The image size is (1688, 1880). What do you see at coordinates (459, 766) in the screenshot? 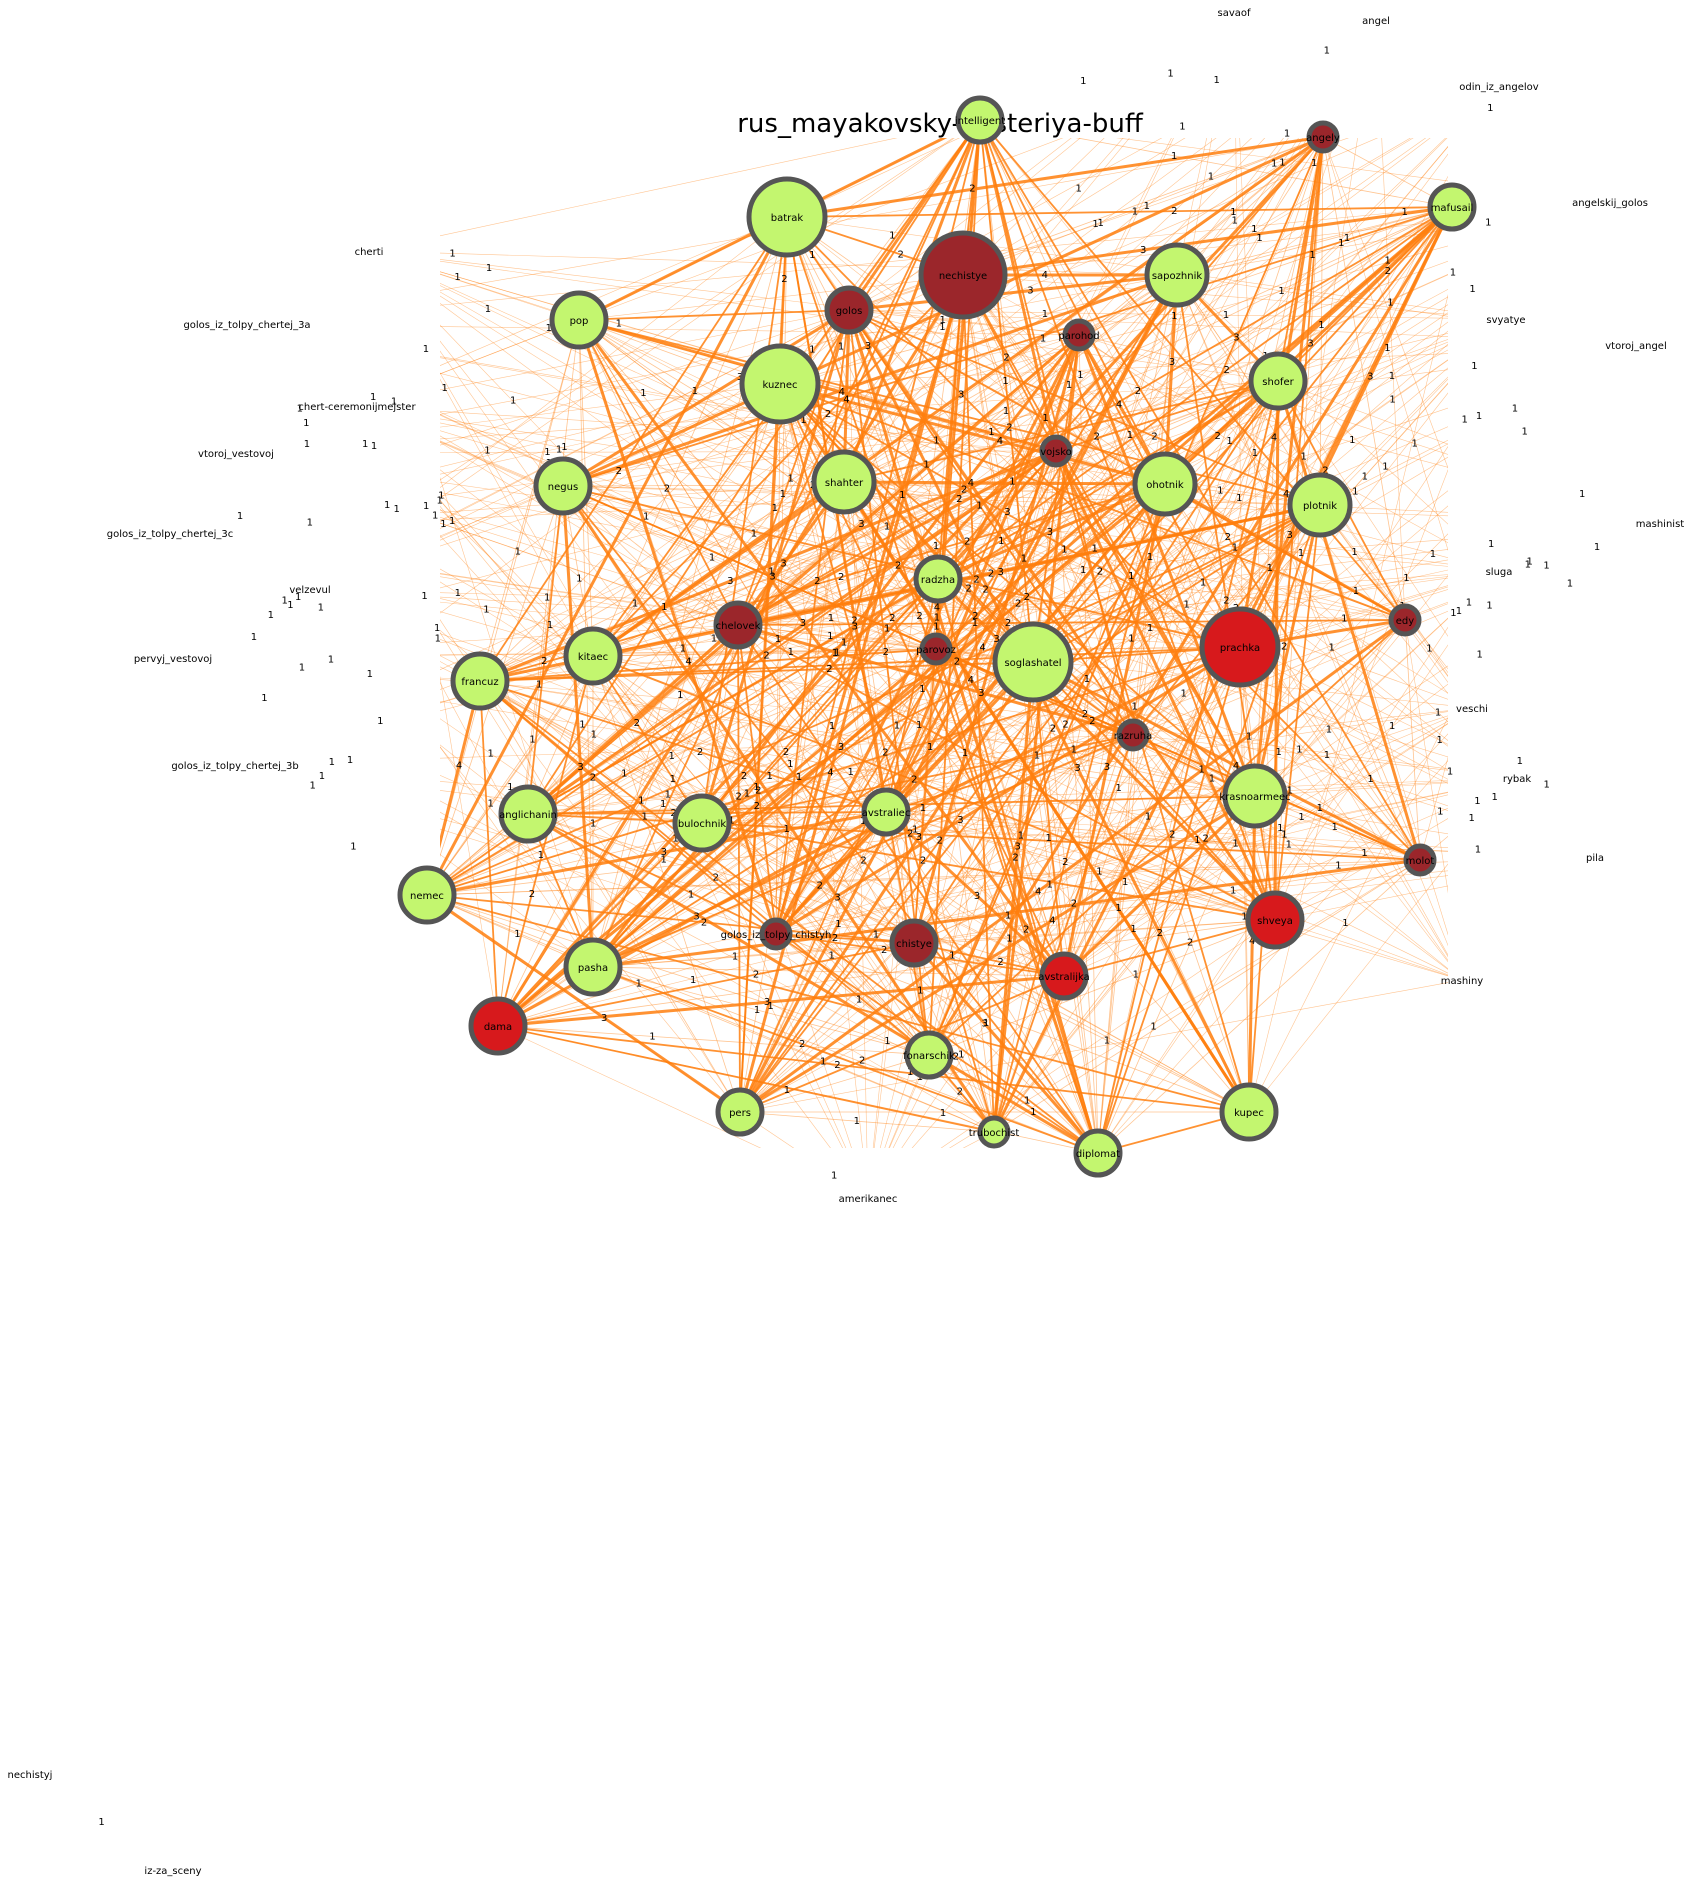
I see `edge-weight-label: 4` at bounding box center [459, 766].